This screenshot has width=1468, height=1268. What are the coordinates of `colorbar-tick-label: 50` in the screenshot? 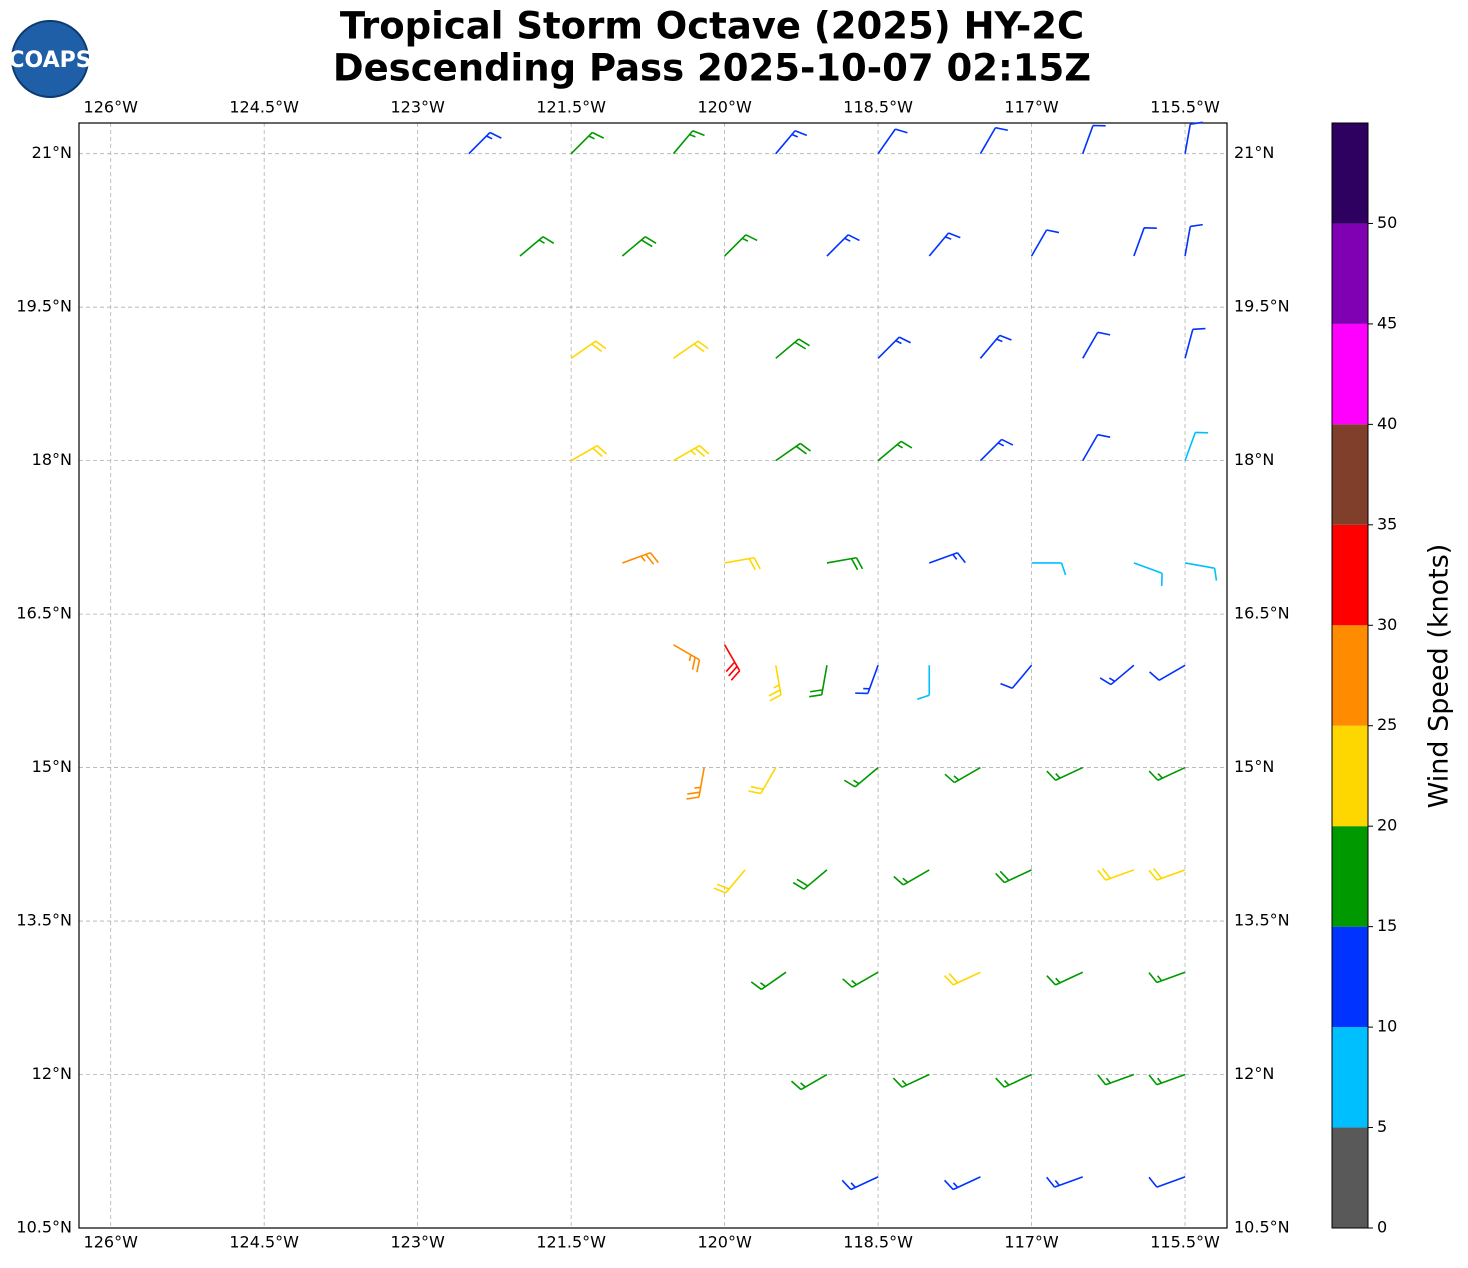 It's located at (1387, 222).